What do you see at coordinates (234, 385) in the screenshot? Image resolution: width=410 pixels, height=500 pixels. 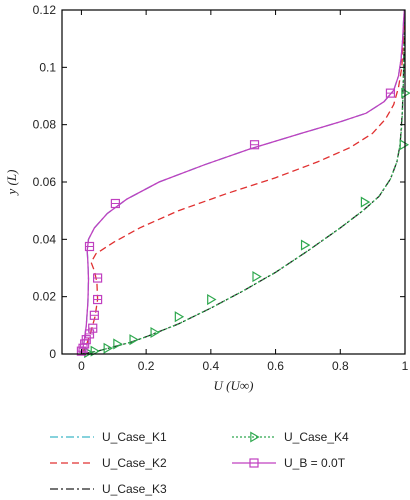 I see `x-axis-title: U (U∞)` at bounding box center [234, 385].